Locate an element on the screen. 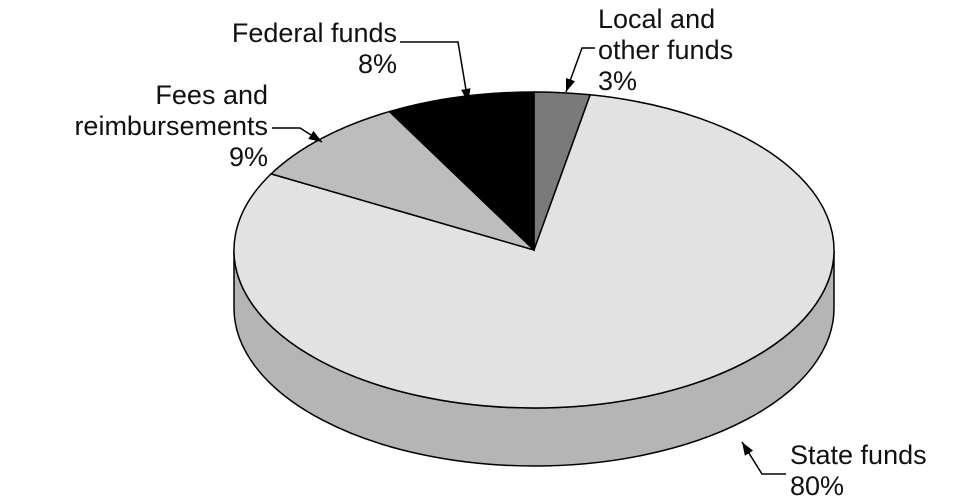 The width and height of the screenshot is (958, 504). slice-value: 80% is located at coordinates (817, 486).